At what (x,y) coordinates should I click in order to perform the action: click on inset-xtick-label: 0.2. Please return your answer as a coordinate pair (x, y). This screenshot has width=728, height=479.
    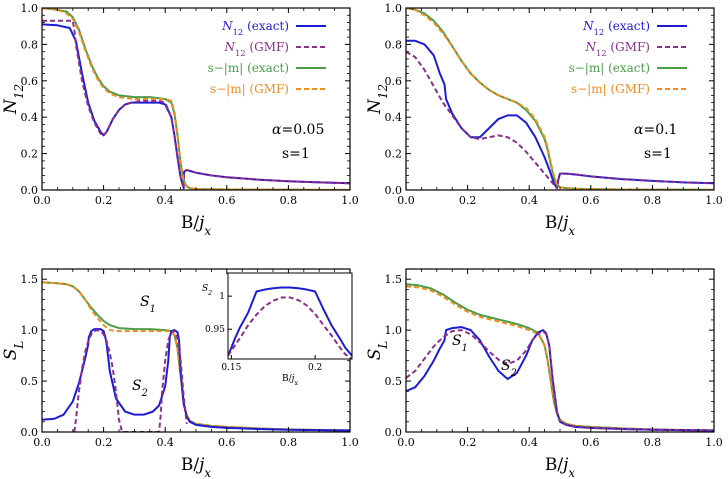
    Looking at the image, I should click on (315, 368).